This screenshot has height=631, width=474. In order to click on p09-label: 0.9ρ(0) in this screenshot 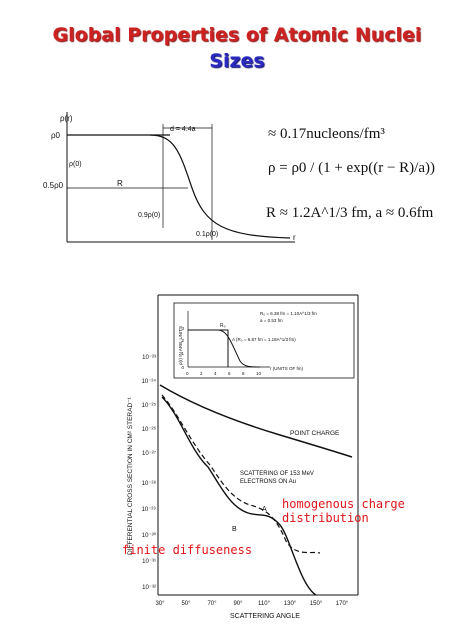, I will do `click(149, 215)`.